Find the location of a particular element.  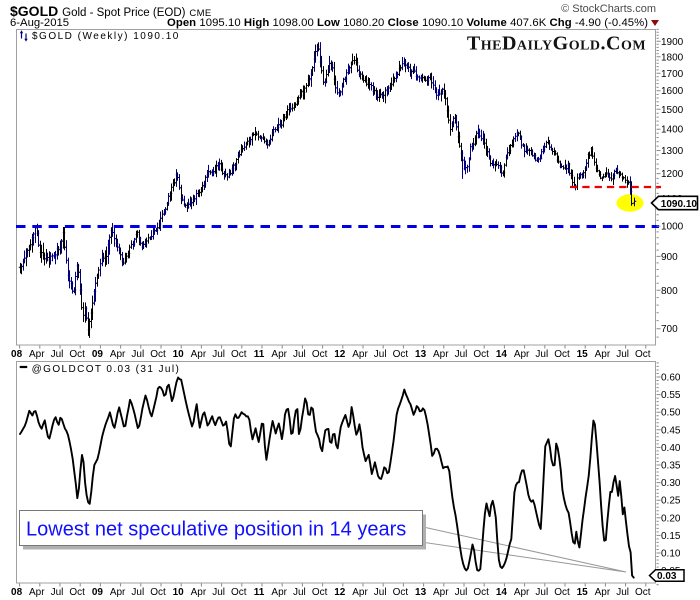

svg-text: 0.45 is located at coordinates (671, 430).